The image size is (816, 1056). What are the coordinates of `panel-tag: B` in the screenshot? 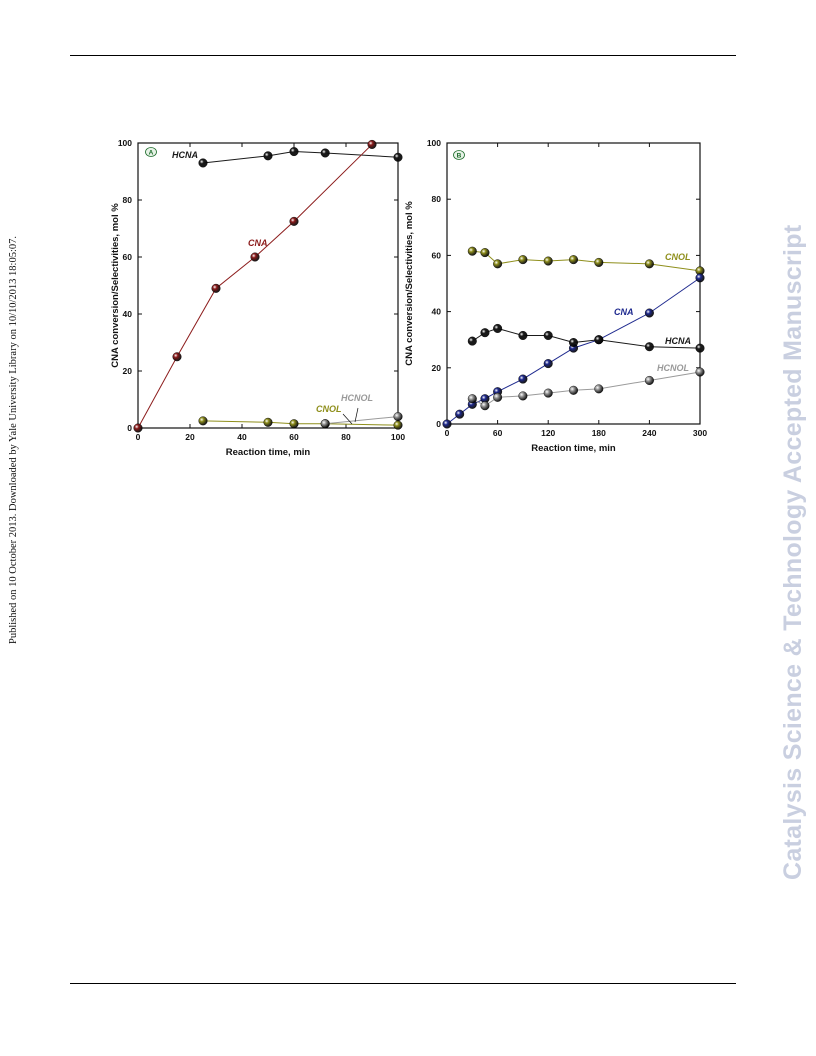 It's located at (459, 155).